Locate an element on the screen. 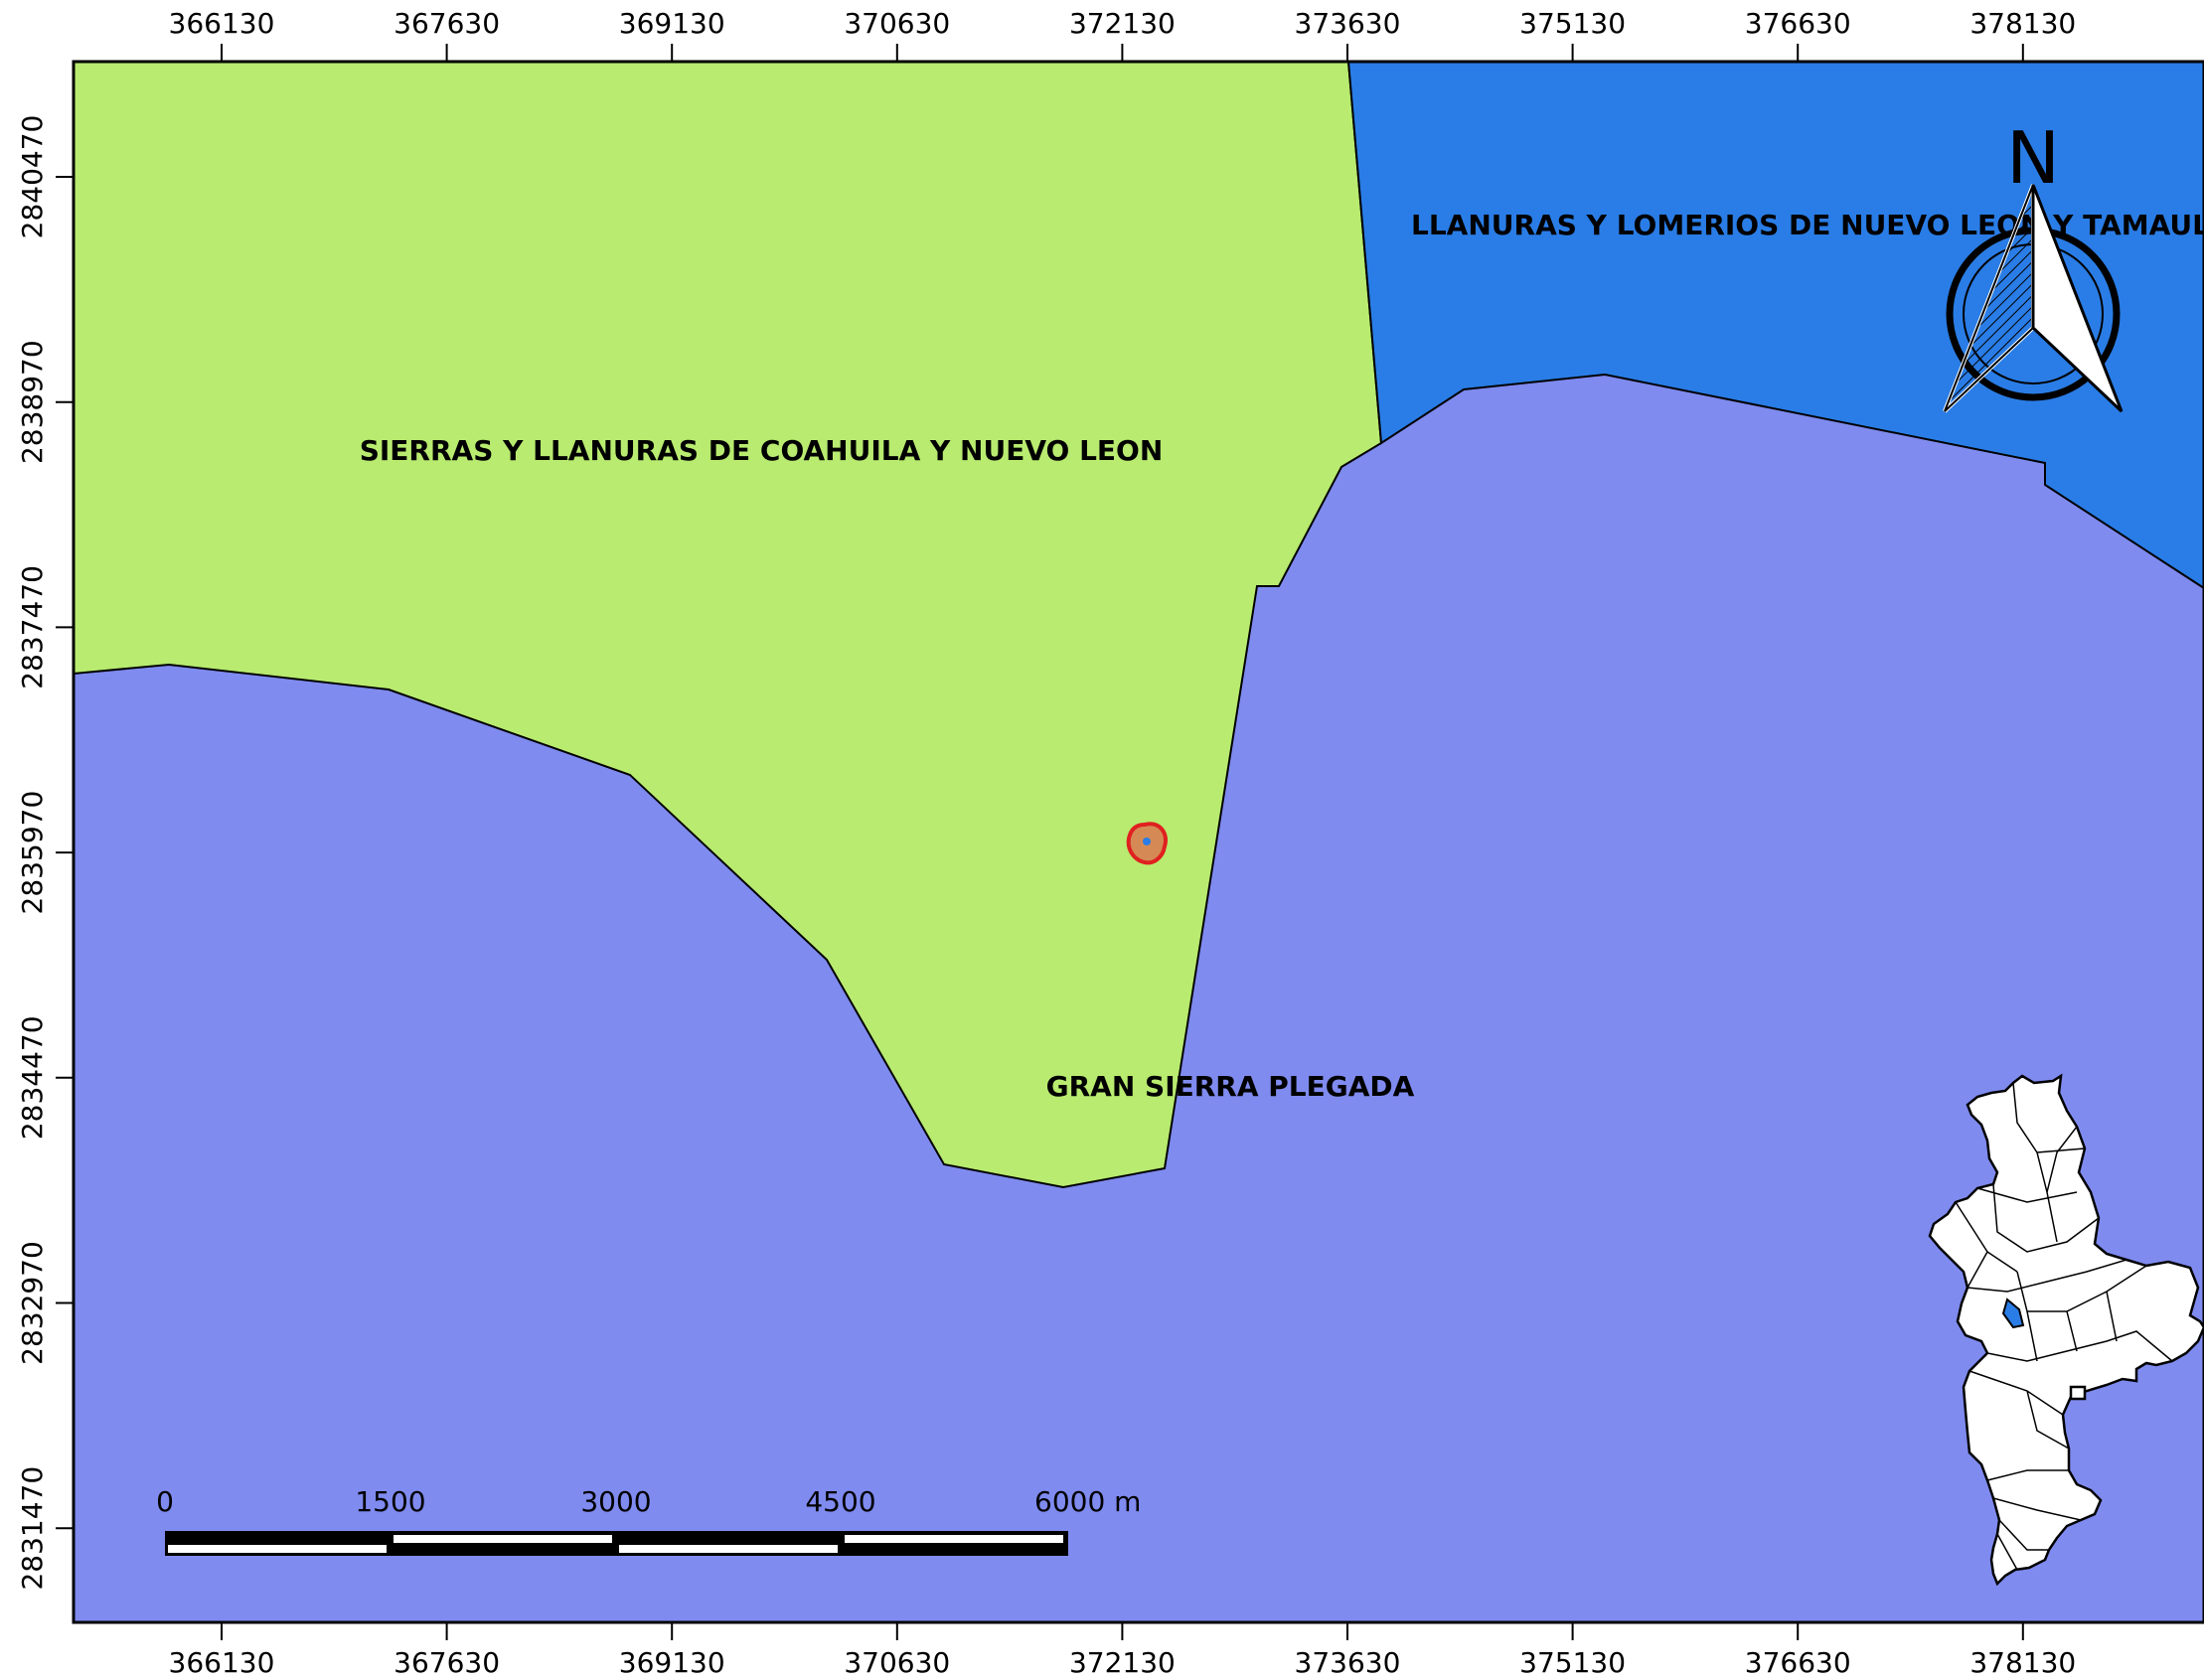  scale-bar: 0 1500 3000 4500 6000 m is located at coordinates (649, 1520).